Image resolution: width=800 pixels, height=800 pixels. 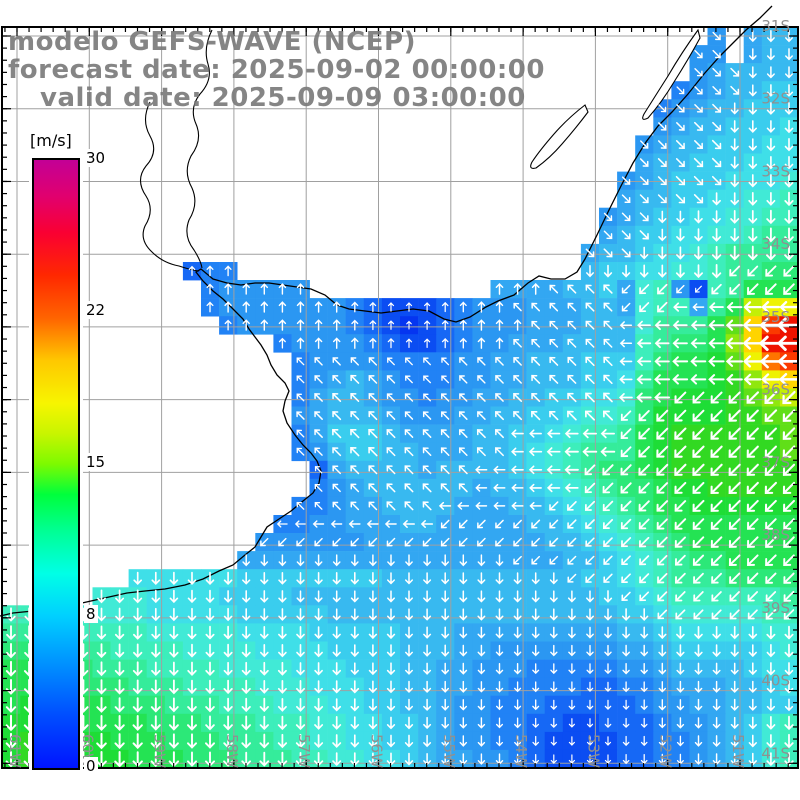 What do you see at coordinates (160, 751) in the screenshot?
I see `lon-label: 59W` at bounding box center [160, 751].